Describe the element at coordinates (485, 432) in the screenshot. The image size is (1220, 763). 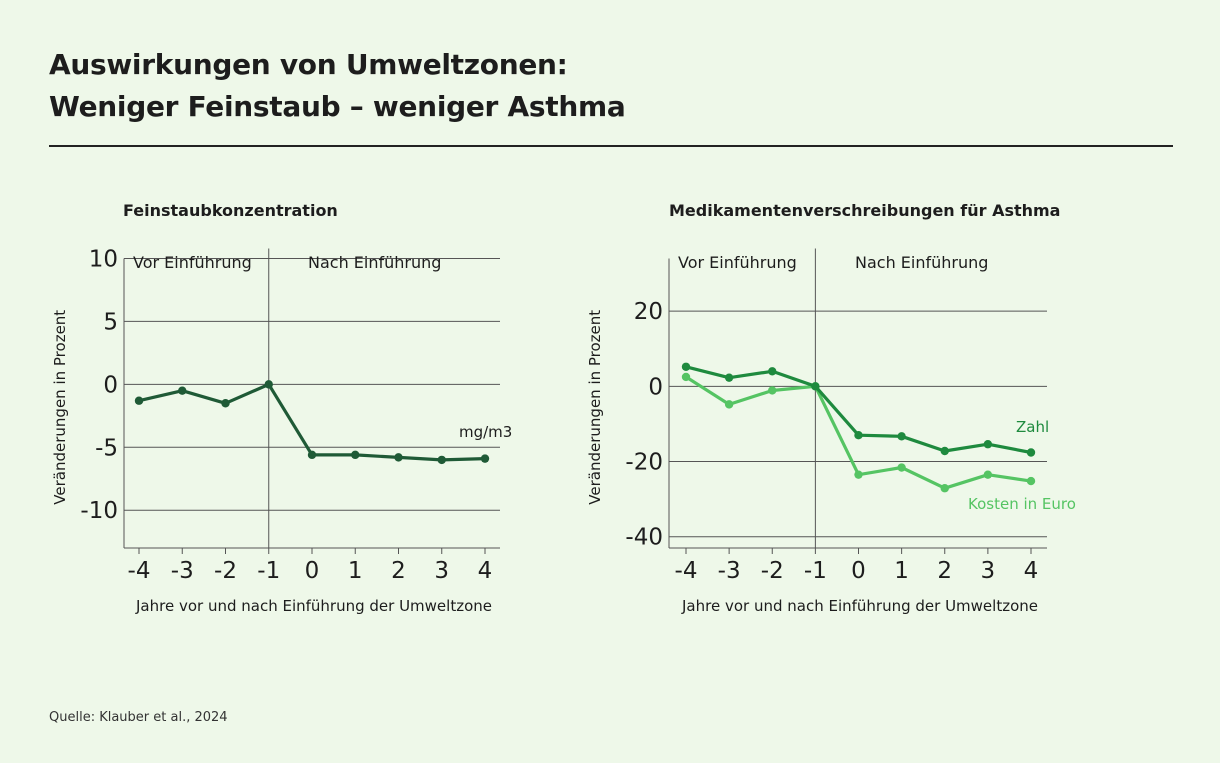
I see `c1-series-label: mg/m3` at that location.